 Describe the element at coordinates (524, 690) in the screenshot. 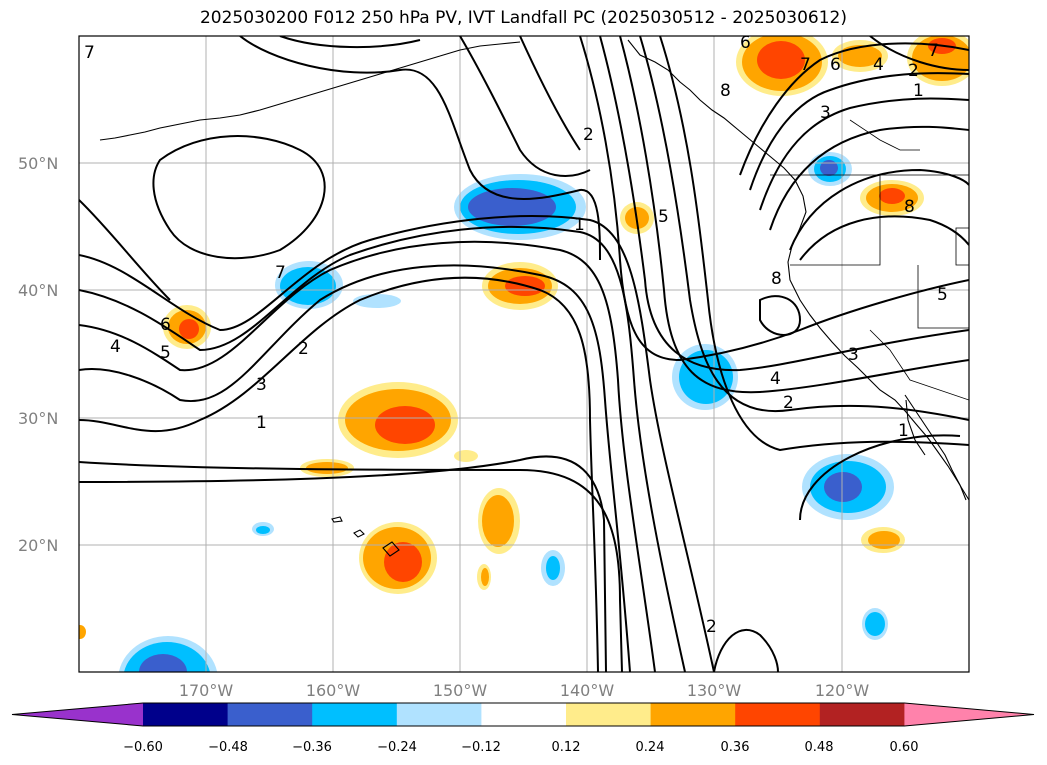

I see `longitude-labels: 170°W 160°W 150°W 140°W 130°W 120°W` at that location.